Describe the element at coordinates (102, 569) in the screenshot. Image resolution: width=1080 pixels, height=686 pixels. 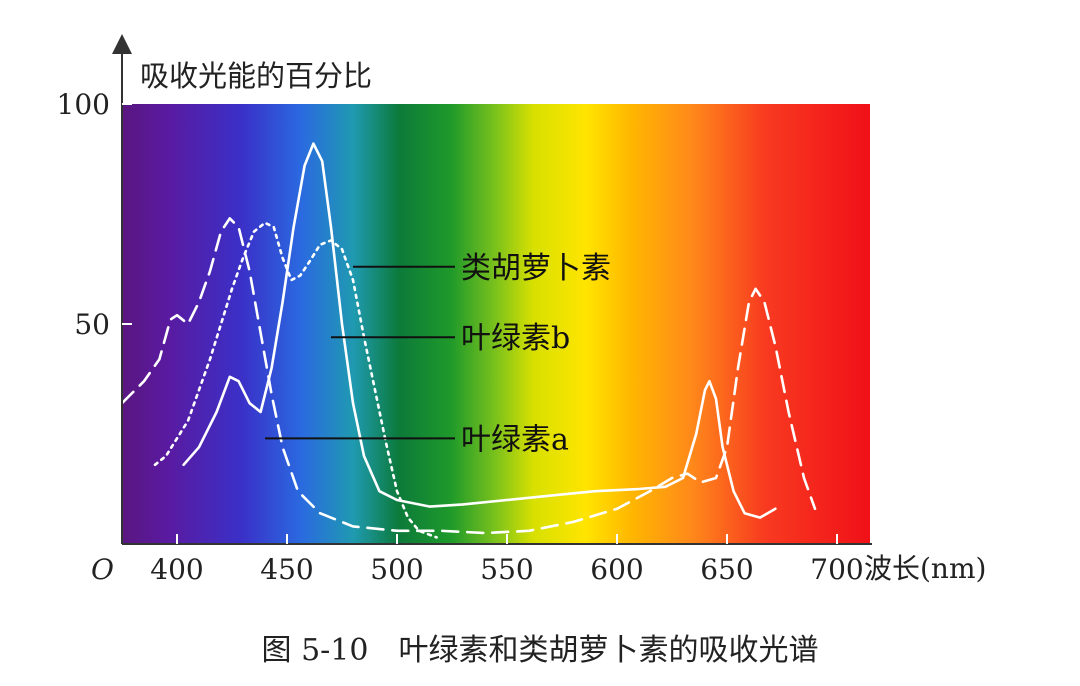
I see `origin-label: O` at that location.